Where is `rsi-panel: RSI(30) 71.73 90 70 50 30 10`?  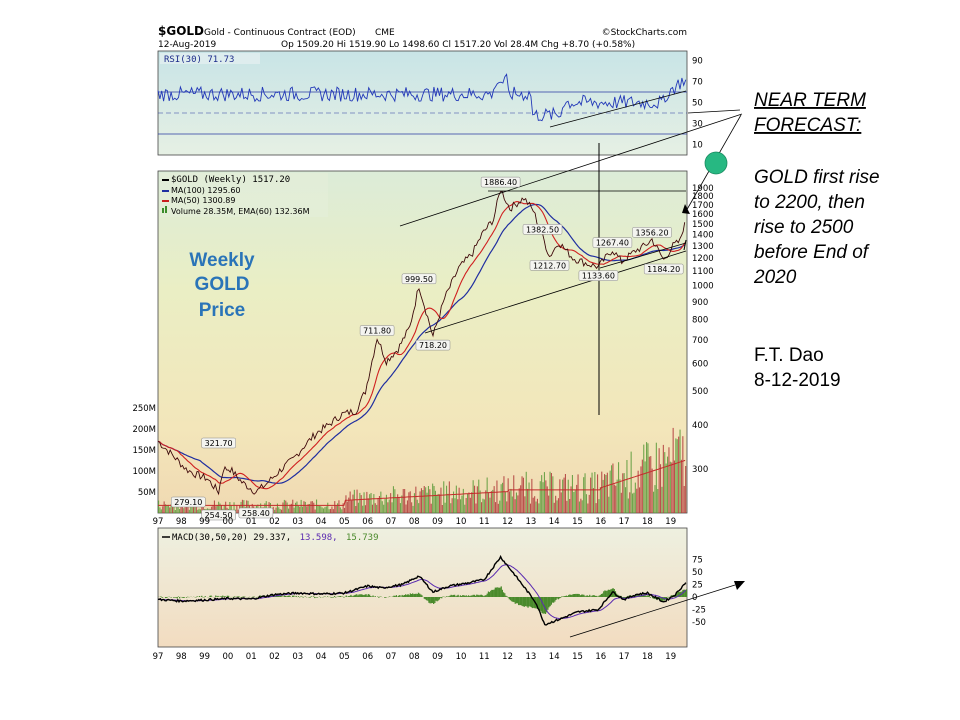
rsi-panel: RSI(30) 71.73 90 70 50 30 10 is located at coordinates (430, 103).